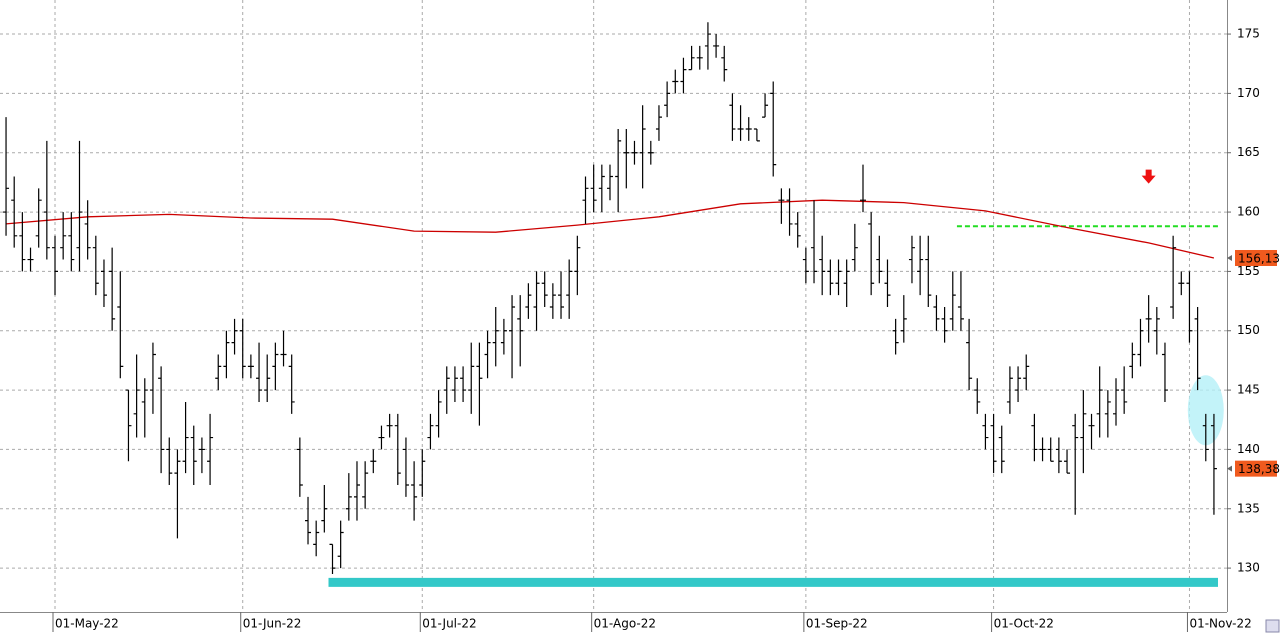  Describe the element at coordinates (1248, 93) in the screenshot. I see `y-tick-label: 170` at that location.